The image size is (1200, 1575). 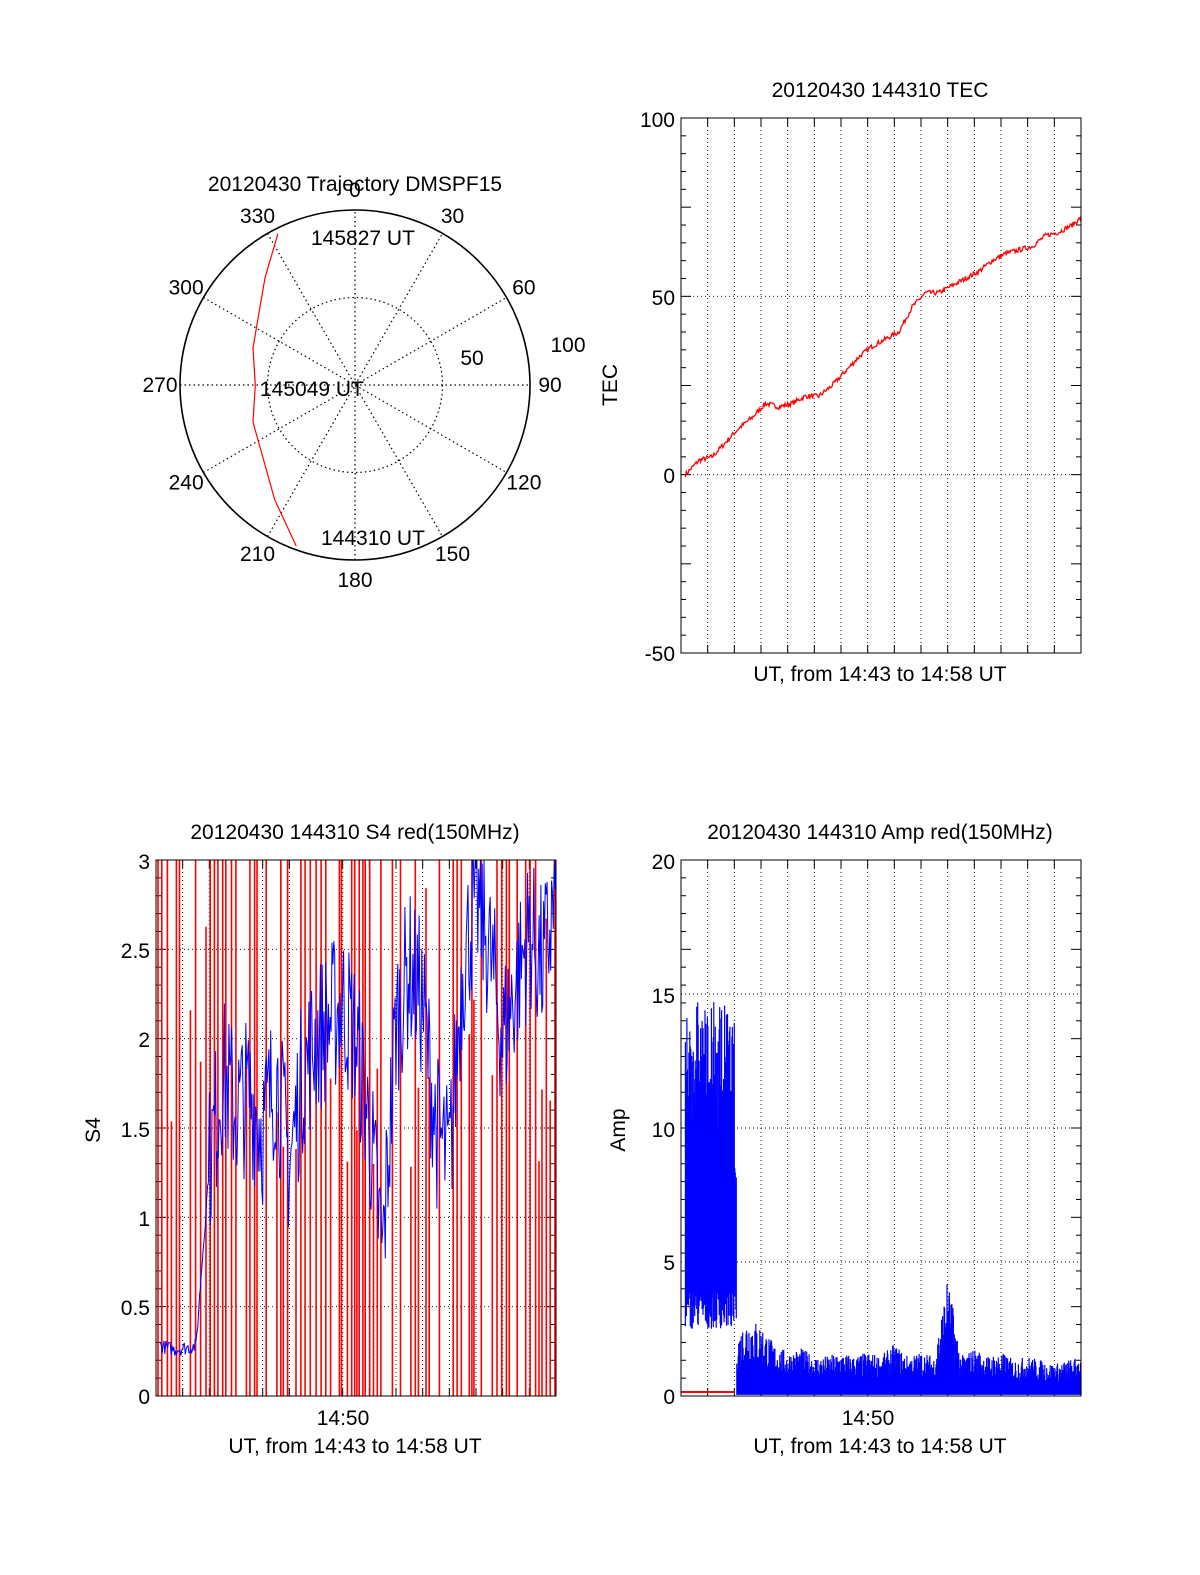 What do you see at coordinates (159, 385) in the screenshot?
I see `polar-angle-label-270: 270` at bounding box center [159, 385].